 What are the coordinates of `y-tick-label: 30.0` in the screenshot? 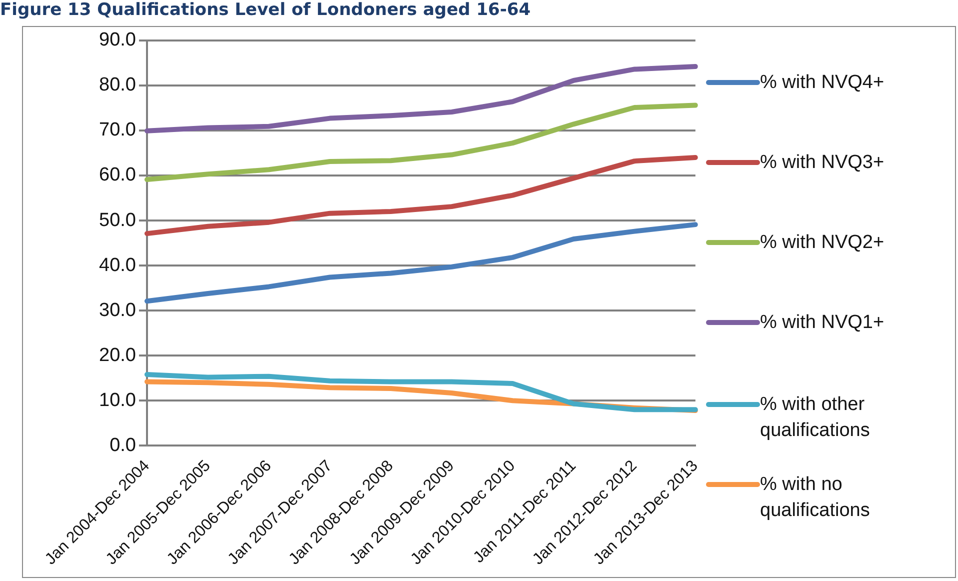 It's located at (117, 310).